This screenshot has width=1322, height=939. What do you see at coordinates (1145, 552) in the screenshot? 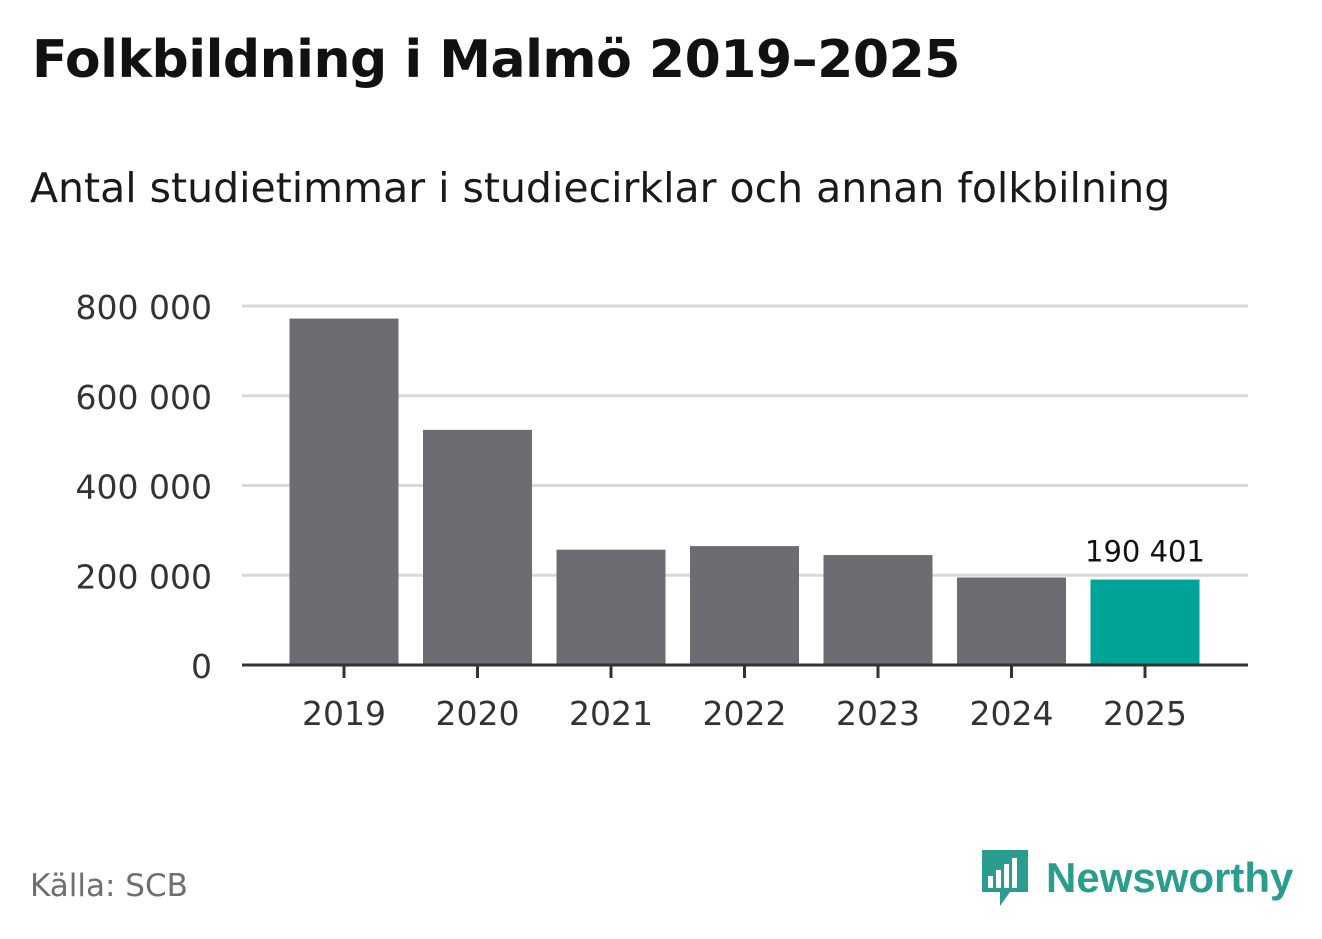
I see `data-label: 190 401` at bounding box center [1145, 552].